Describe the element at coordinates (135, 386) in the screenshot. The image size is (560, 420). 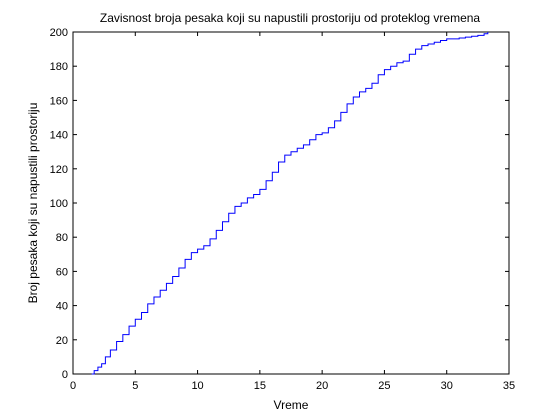
I see `x-tick-label: 5` at that location.